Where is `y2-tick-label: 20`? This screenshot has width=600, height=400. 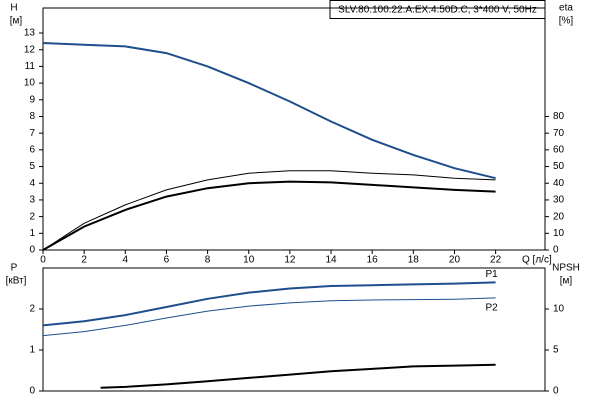
y2-tick-label: 20 is located at coordinates (559, 216).